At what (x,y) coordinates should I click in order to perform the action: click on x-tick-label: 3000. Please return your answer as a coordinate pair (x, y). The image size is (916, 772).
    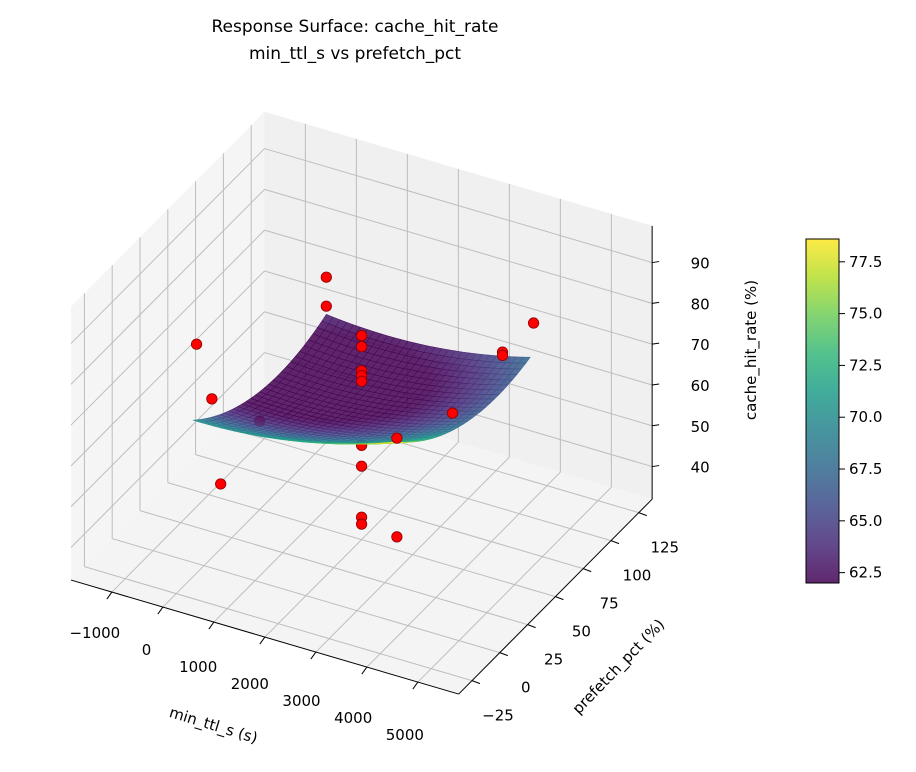
    Looking at the image, I should click on (301, 701).